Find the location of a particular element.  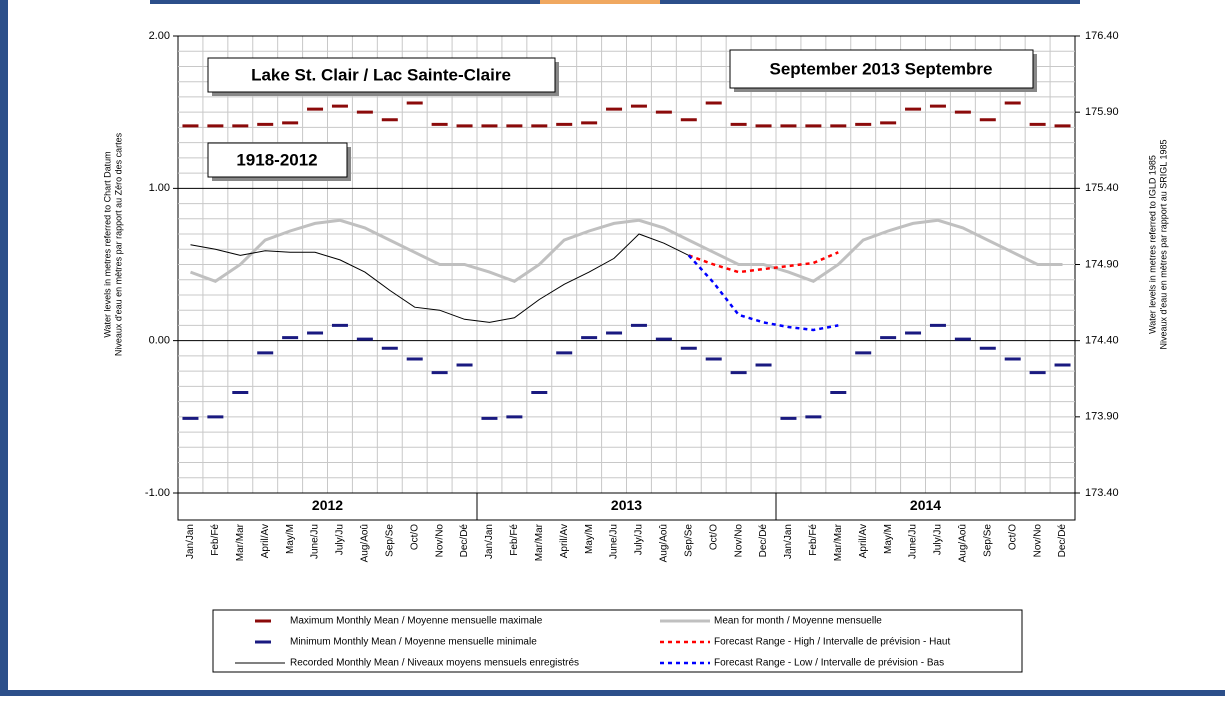

frame-left is located at coordinates (4, 348).